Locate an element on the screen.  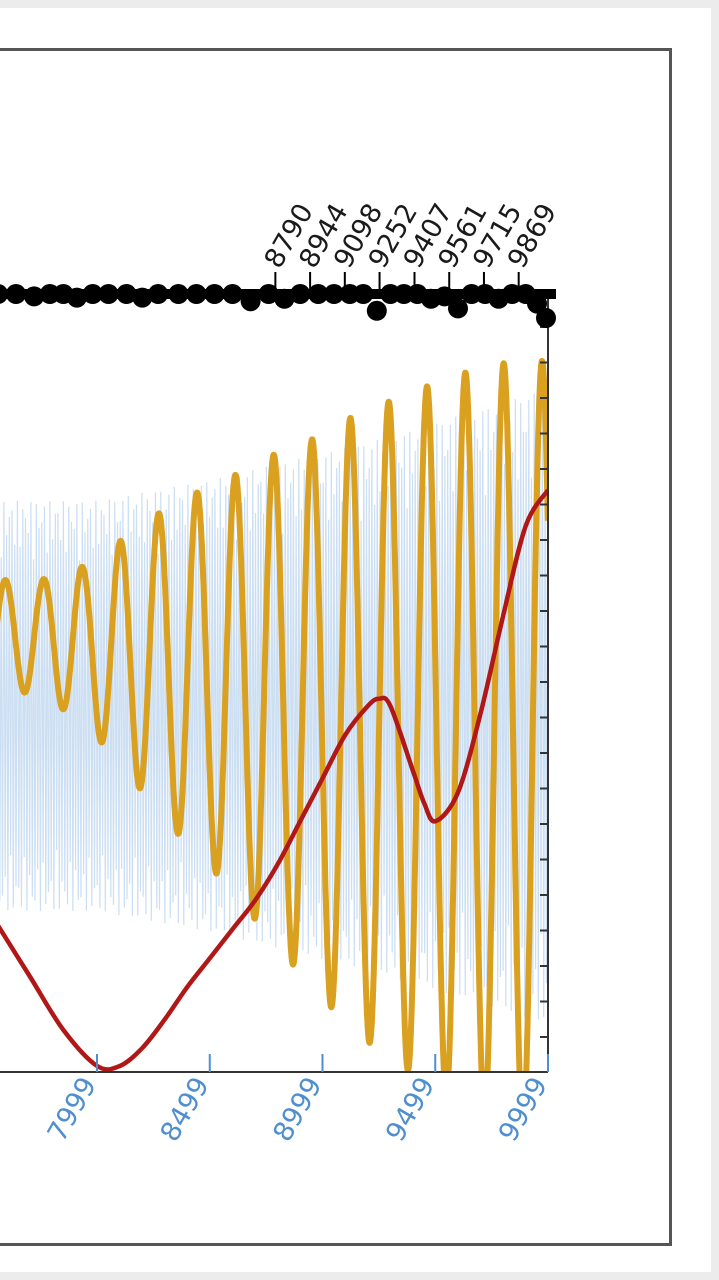
top-marker-layer is located at coordinates (278, 306).